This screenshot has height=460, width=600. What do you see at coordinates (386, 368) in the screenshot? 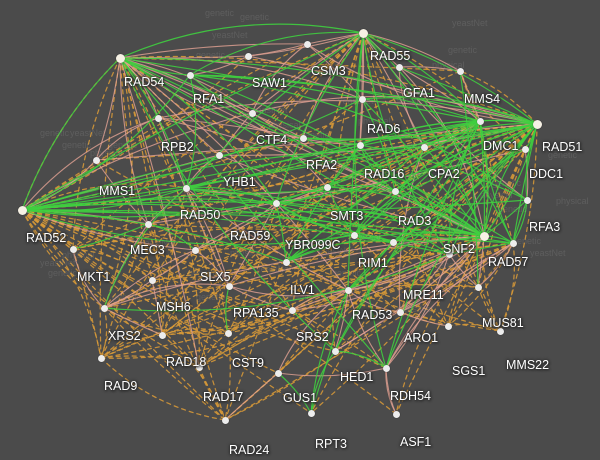
I see `gene-node-rdh54` at bounding box center [386, 368].